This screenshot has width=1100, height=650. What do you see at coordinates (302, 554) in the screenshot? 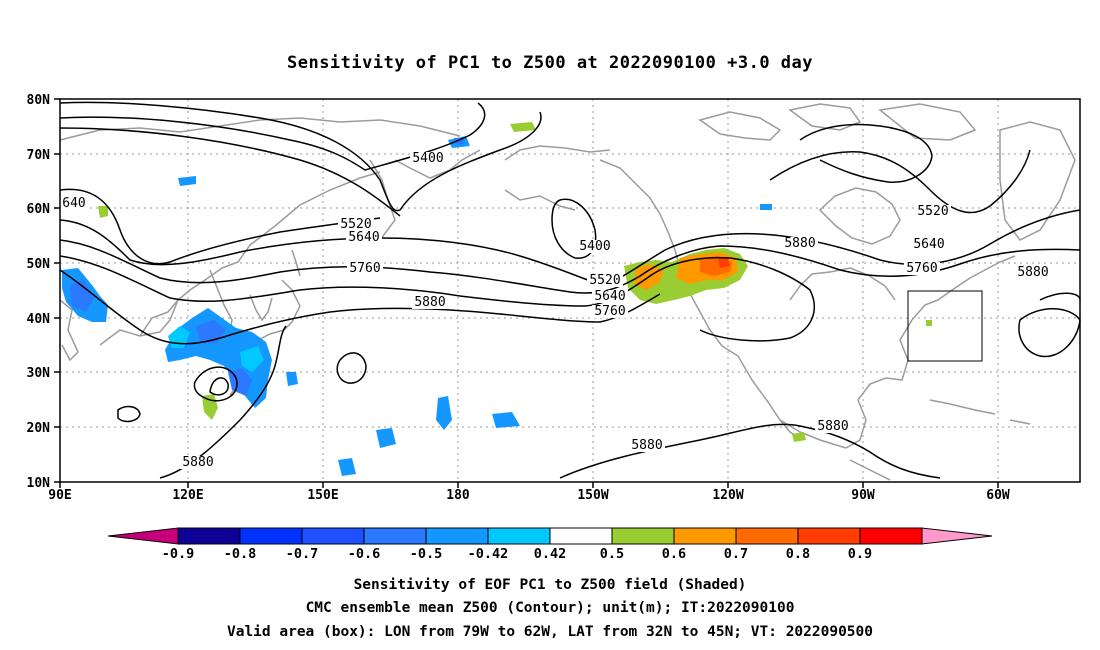
I see `colorbar-tick-label: -0.7` at bounding box center [302, 554].